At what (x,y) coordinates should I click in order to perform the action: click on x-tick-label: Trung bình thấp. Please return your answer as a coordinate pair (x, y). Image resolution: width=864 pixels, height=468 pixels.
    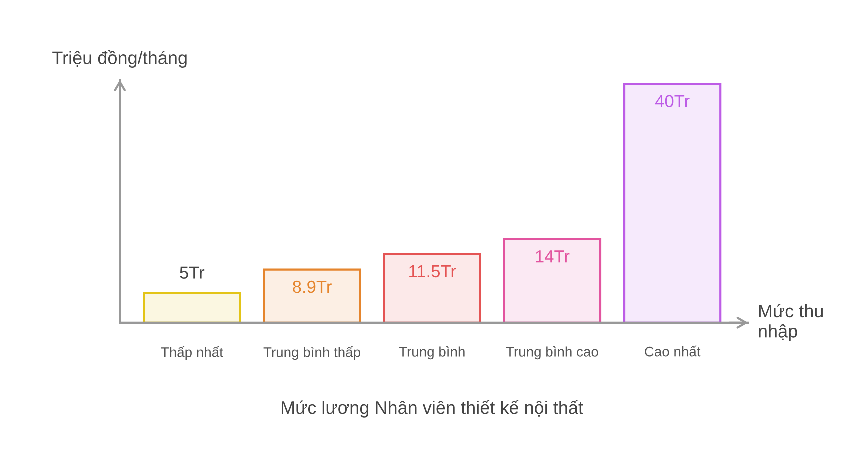
    Looking at the image, I should click on (312, 353).